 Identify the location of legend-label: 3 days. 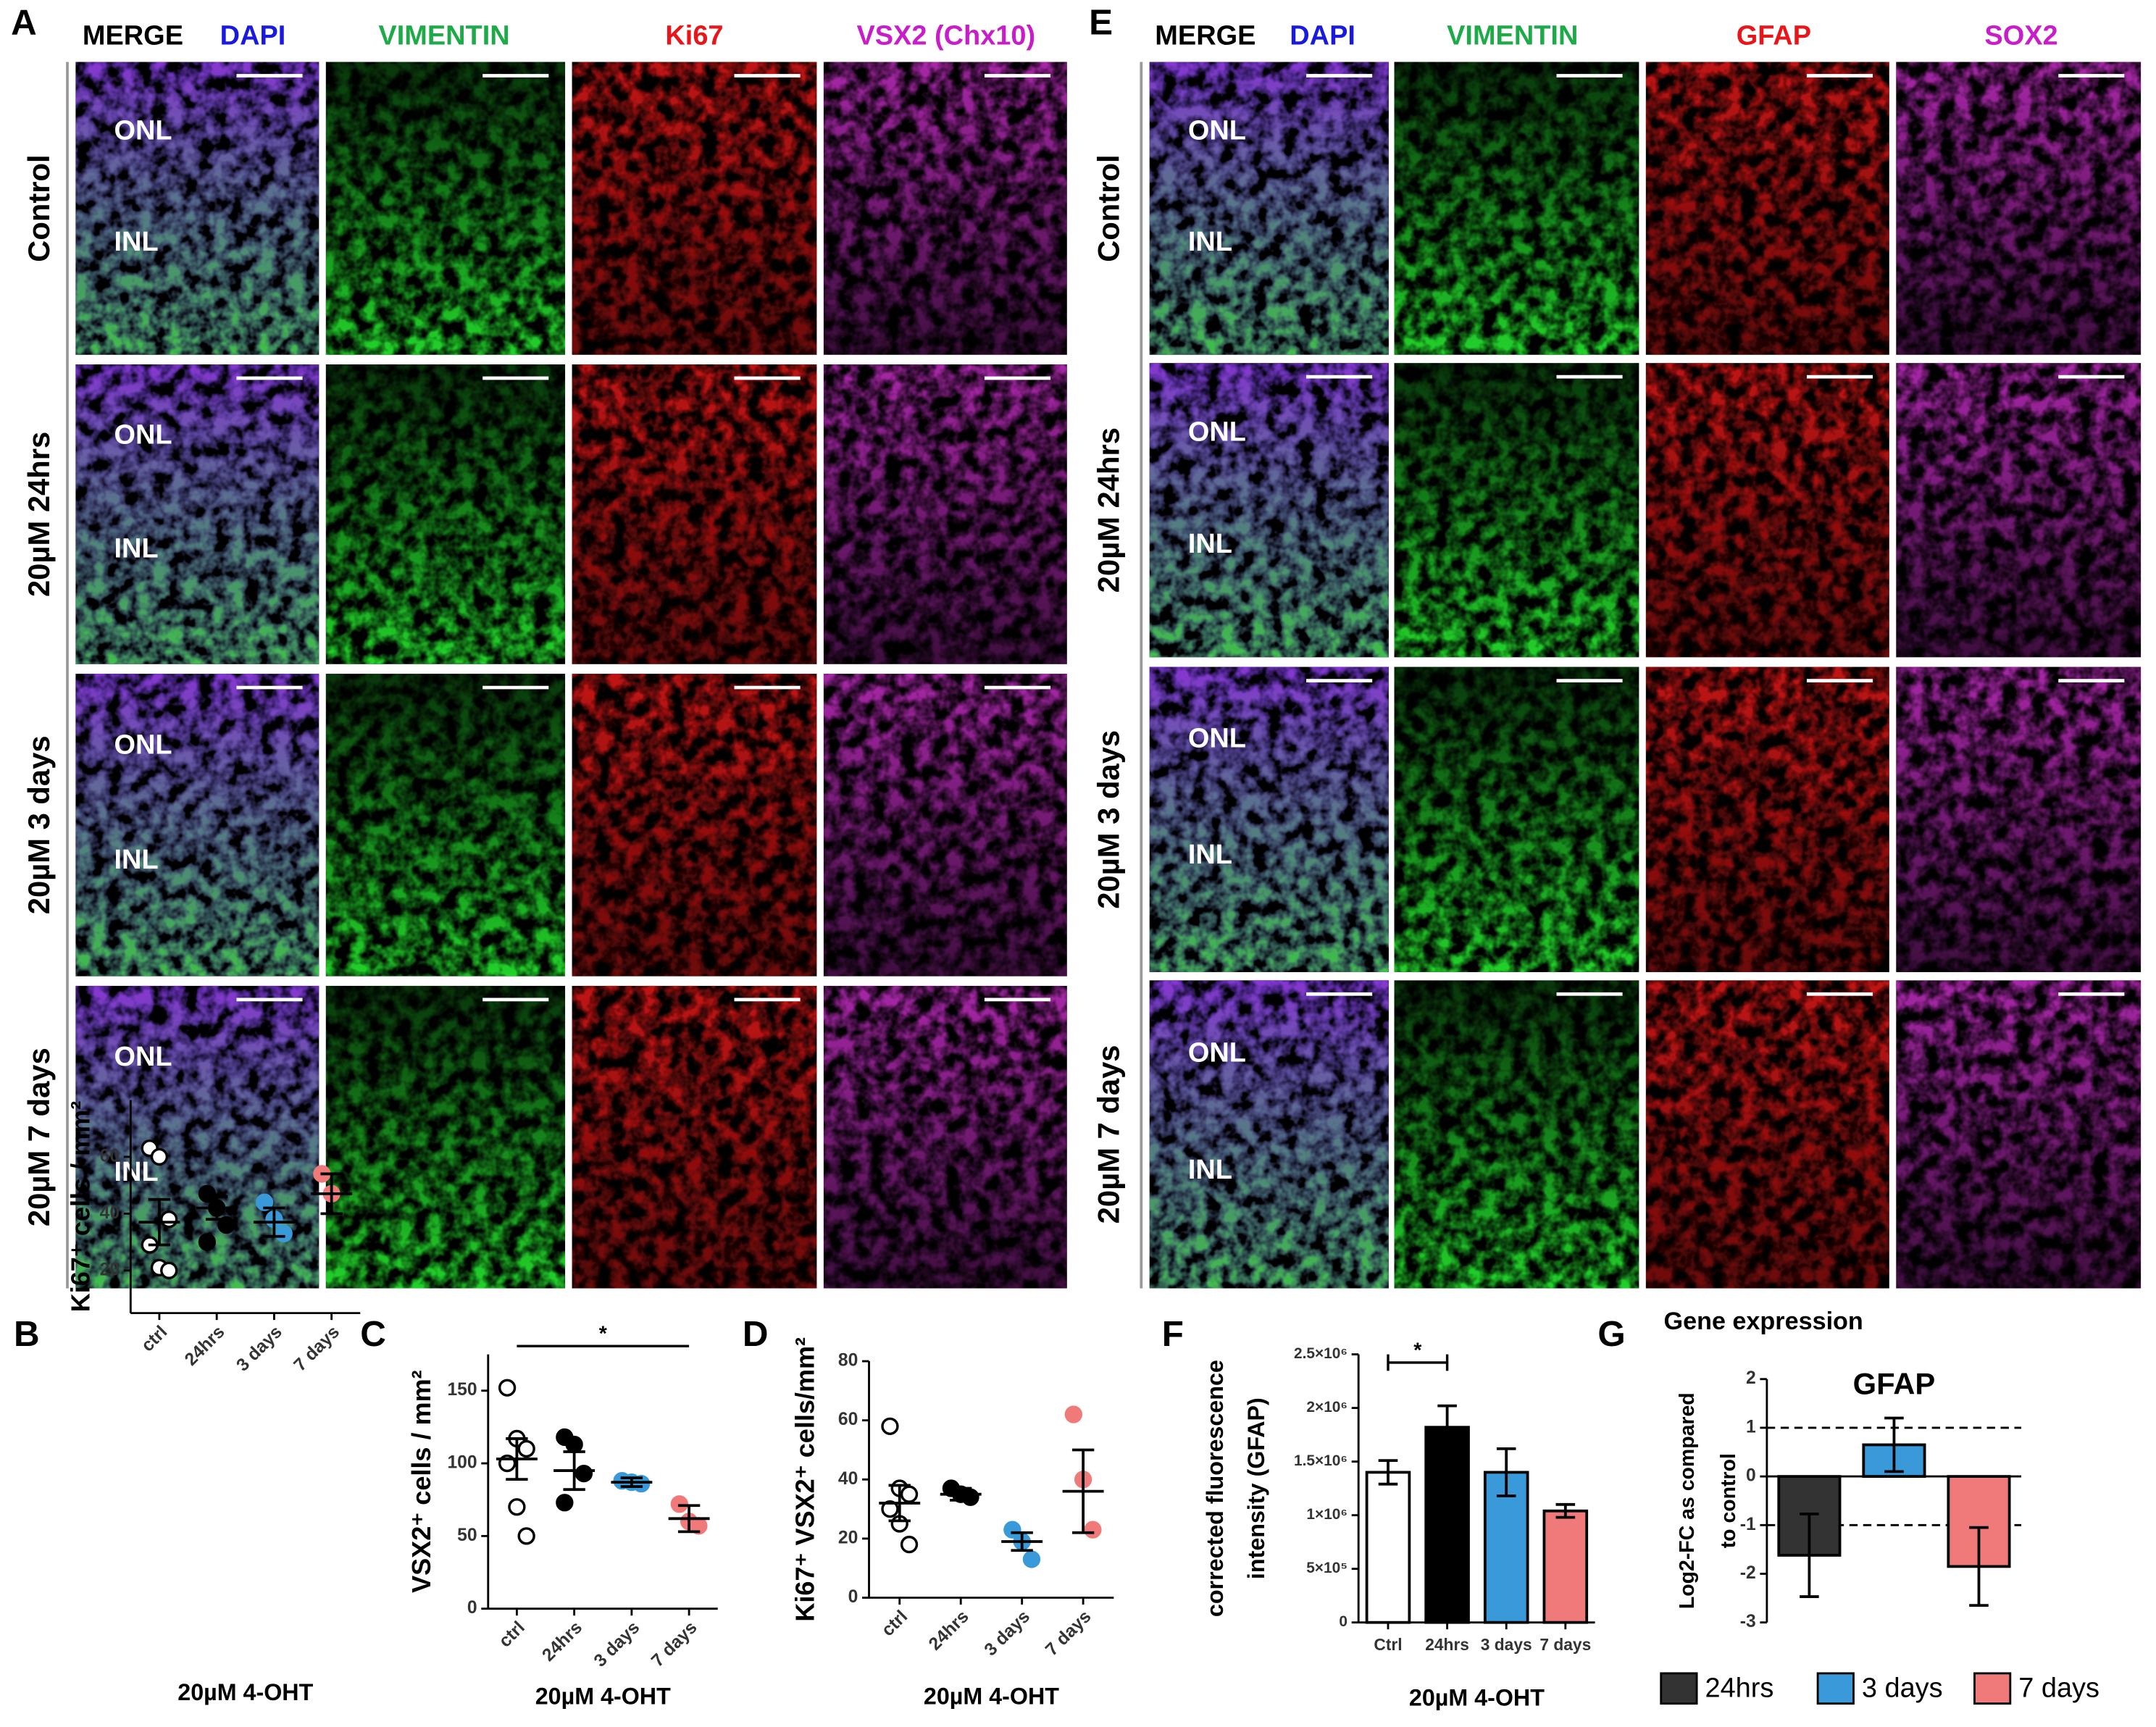
(1903, 1688).